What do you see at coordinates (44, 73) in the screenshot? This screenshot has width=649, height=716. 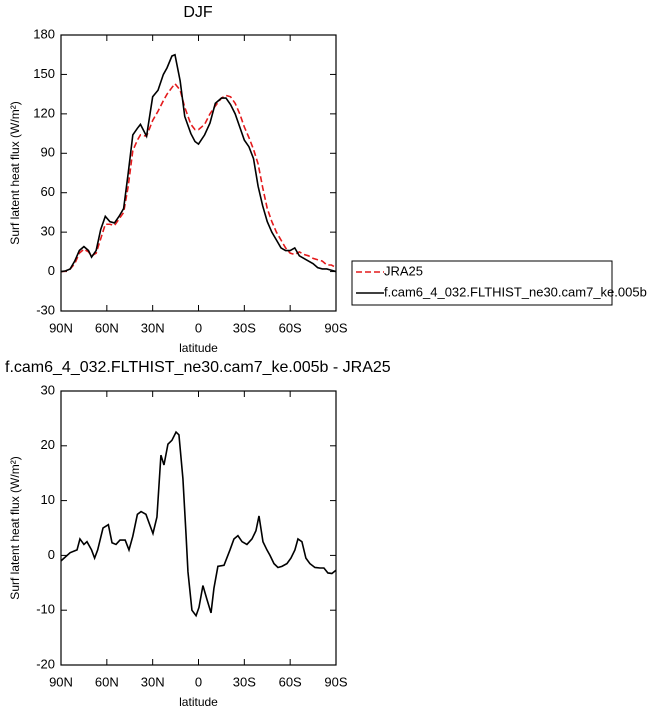 I see `y-tick-label: 150` at bounding box center [44, 73].